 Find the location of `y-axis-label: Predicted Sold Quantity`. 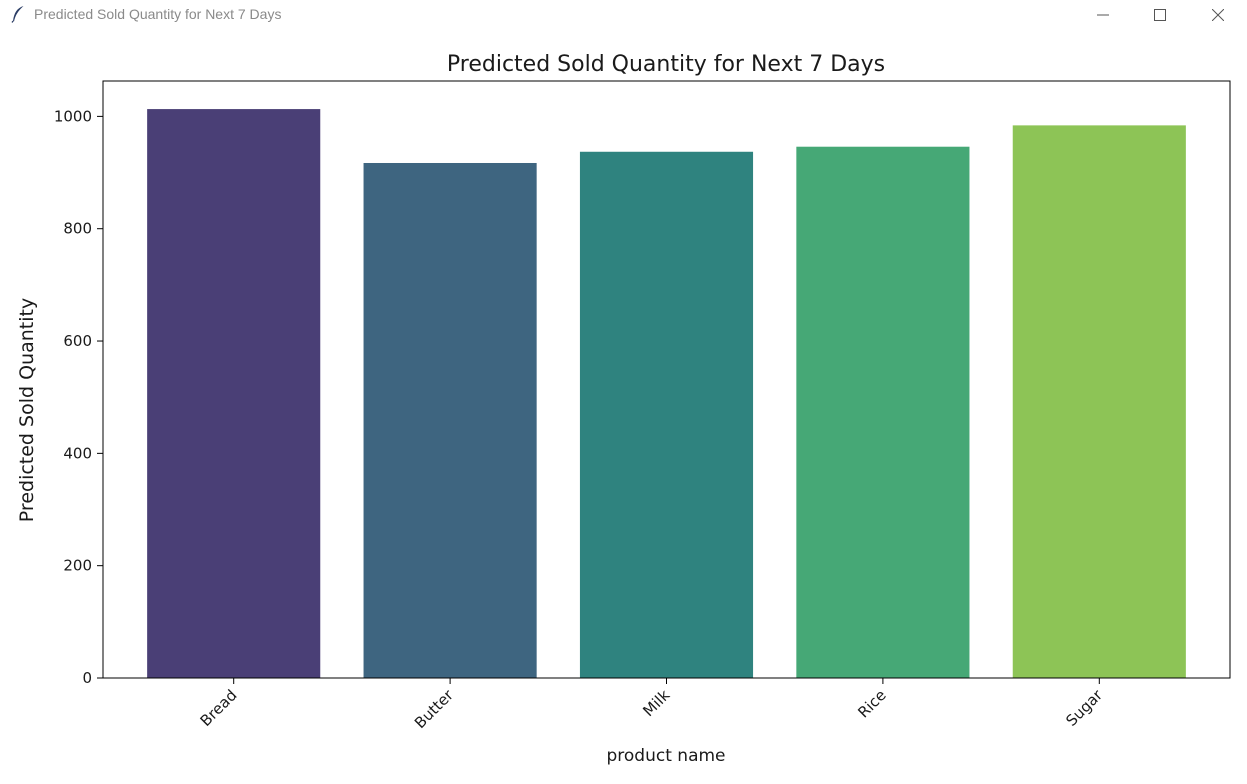

y-axis-label: Predicted Sold Quantity is located at coordinates (27, 410).